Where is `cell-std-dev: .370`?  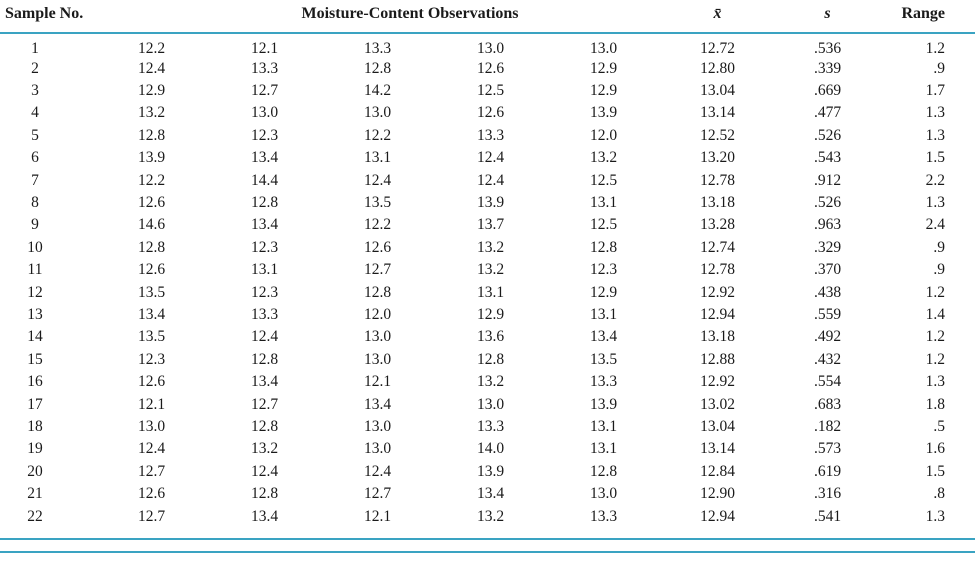
cell-std-dev: .370 is located at coordinates (827, 270).